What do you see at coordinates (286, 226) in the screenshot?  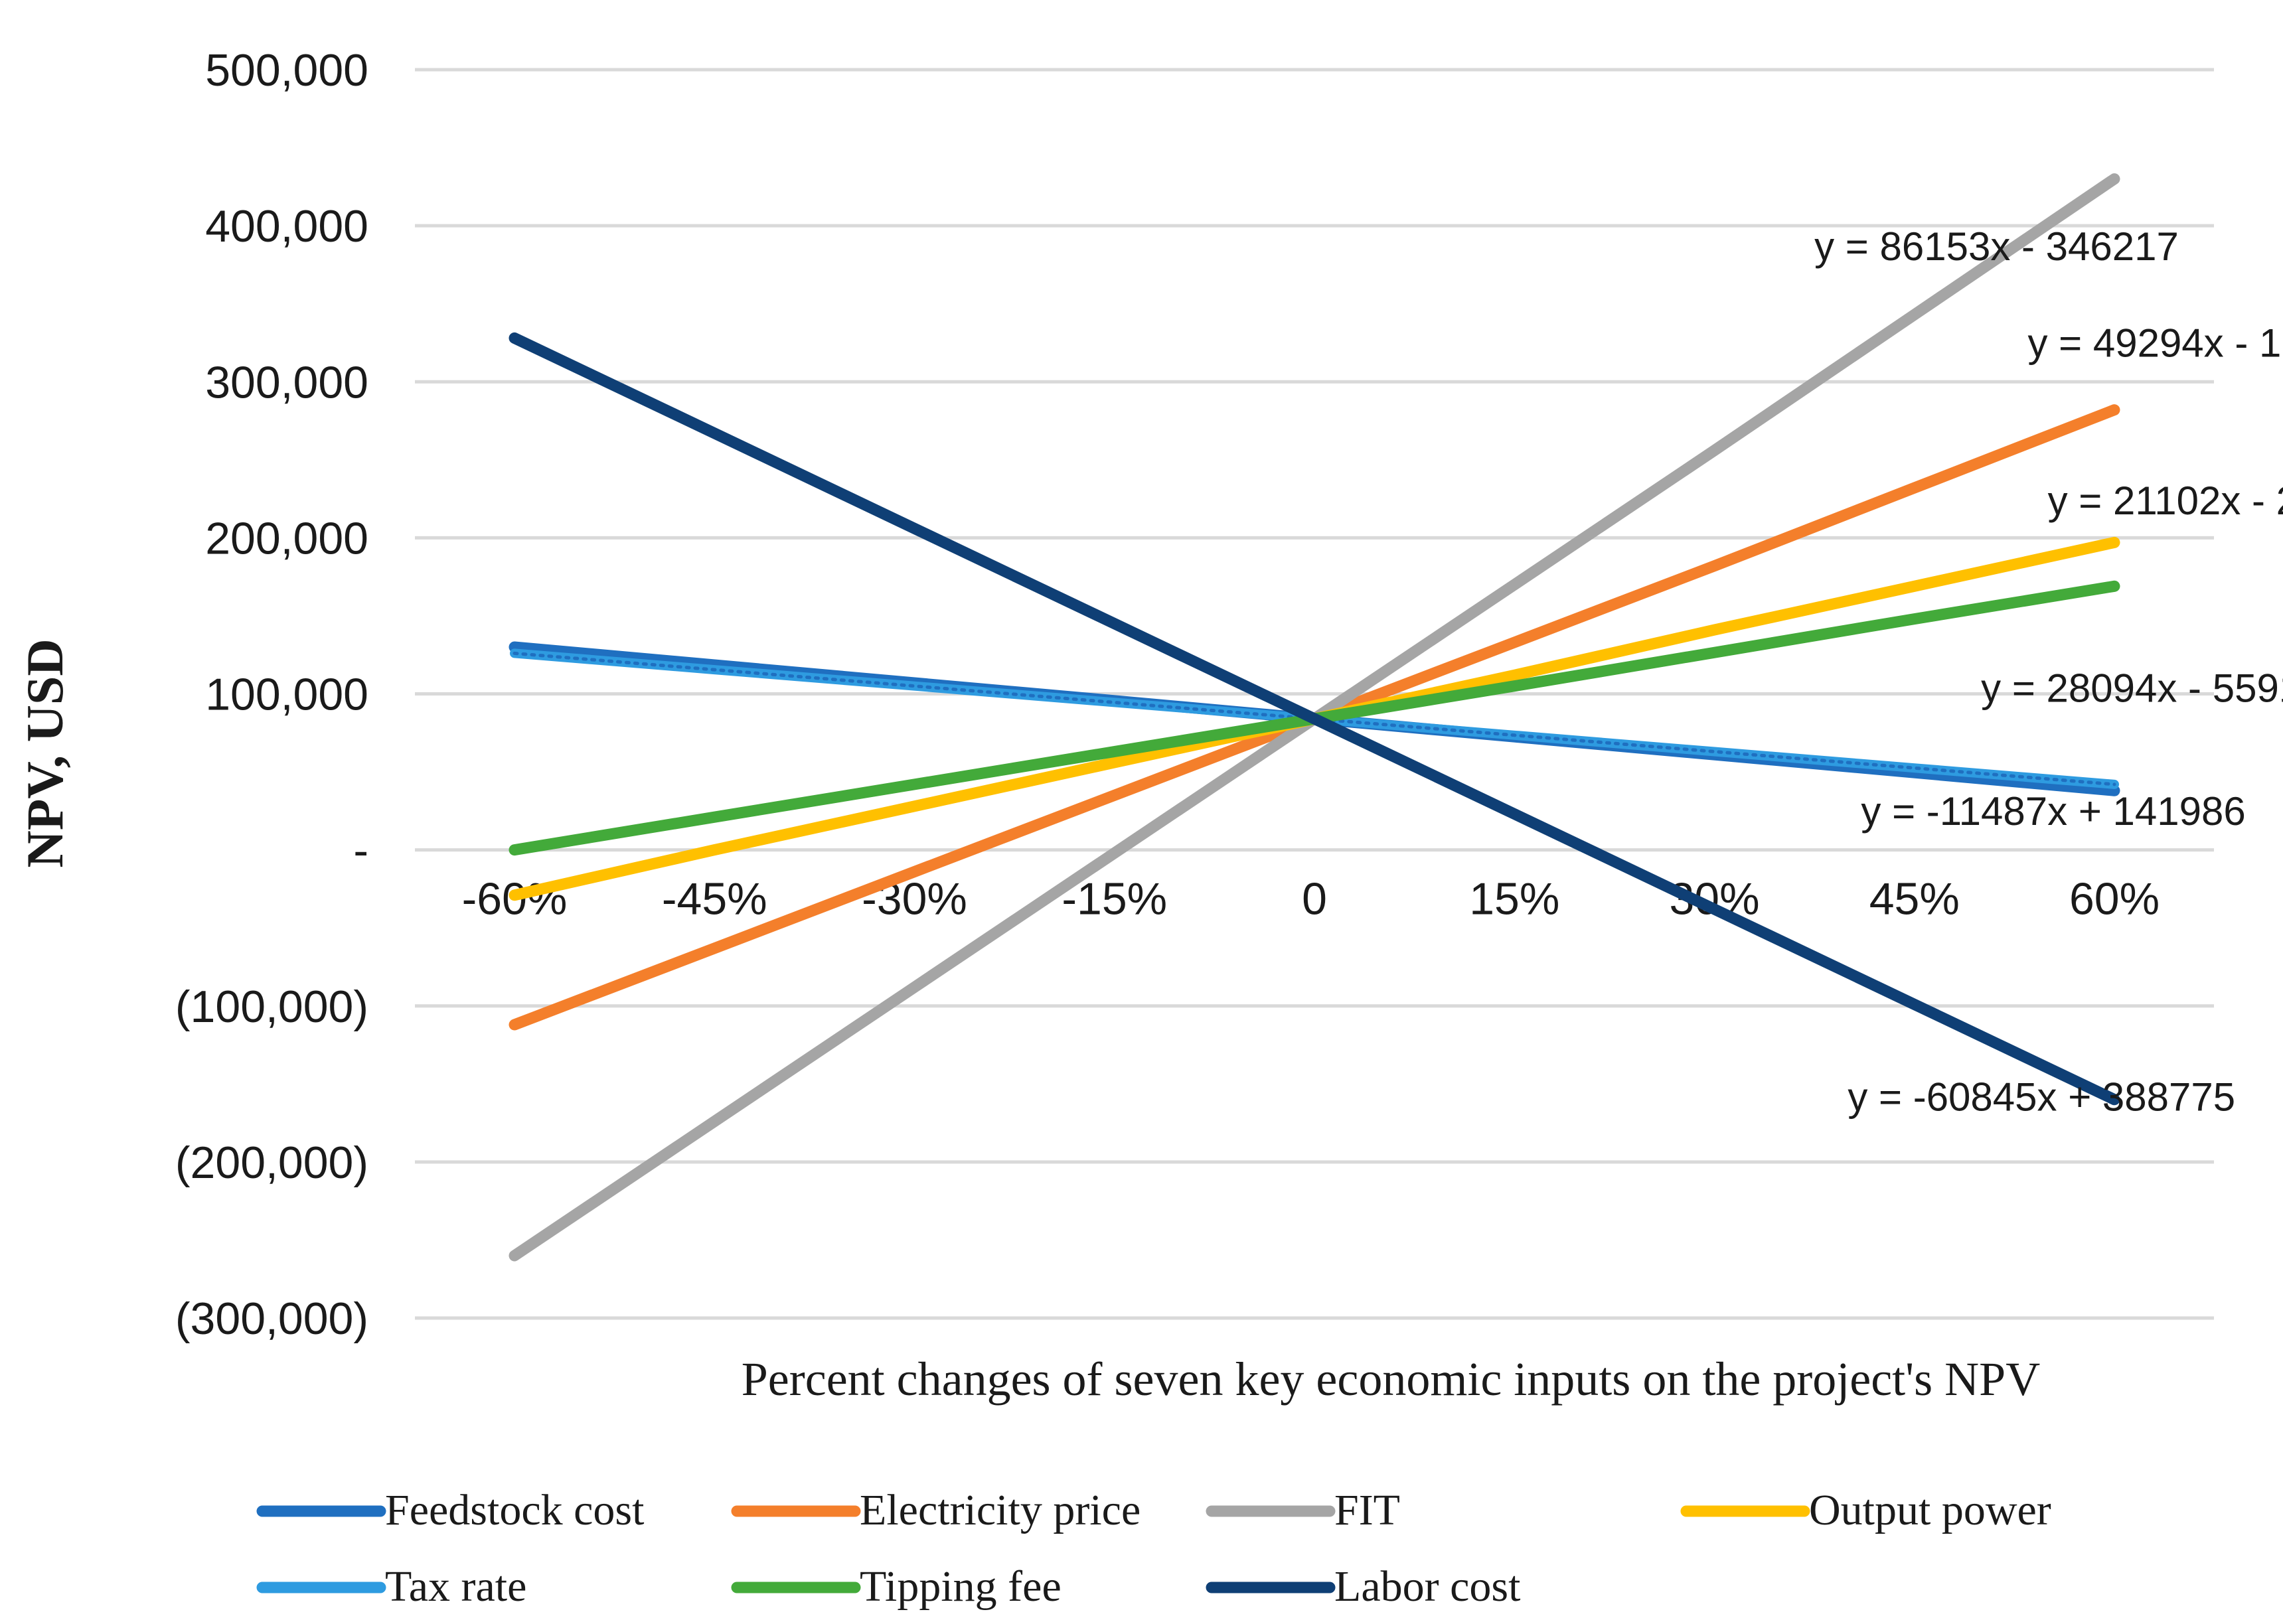 I see `y-tick-label: 400,000` at bounding box center [286, 226].